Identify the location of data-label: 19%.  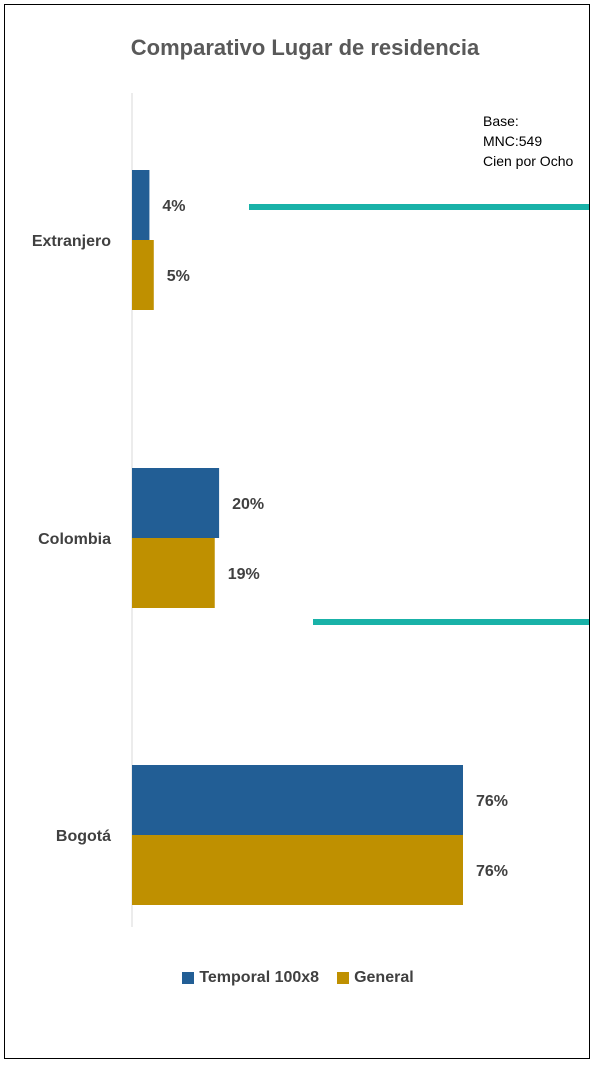
(244, 574).